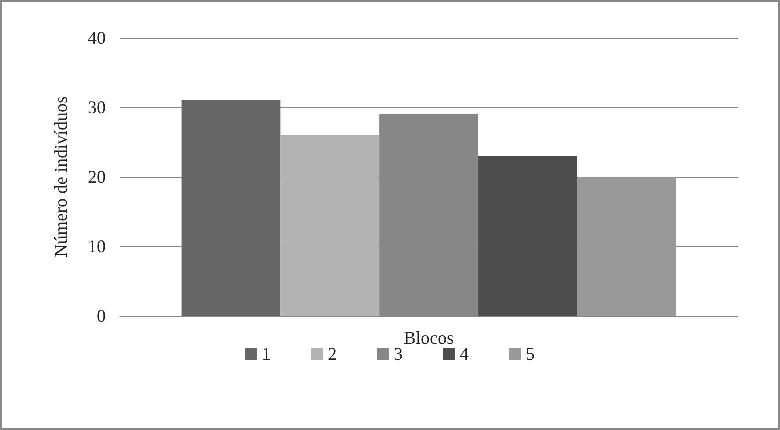 Image resolution: width=780 pixels, height=430 pixels. I want to click on x-axis-title: Blocos, so click(429, 338).